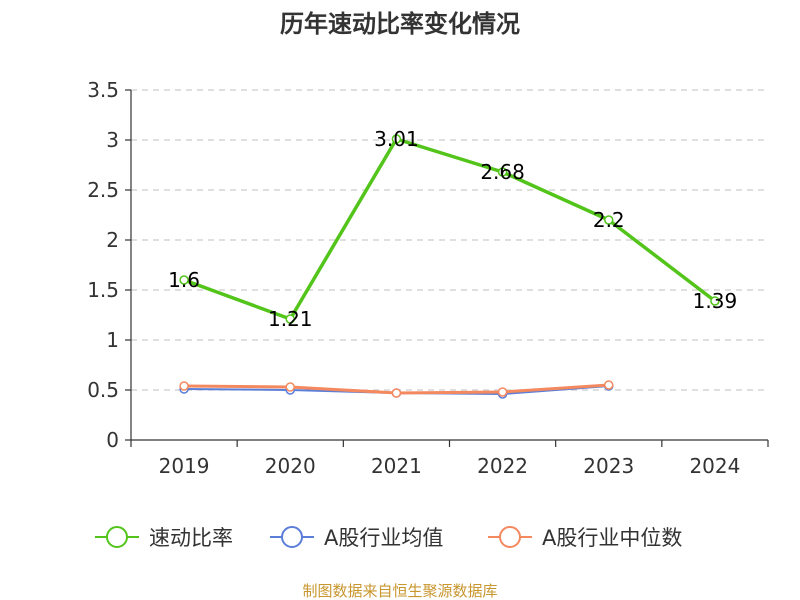  I want to click on y-tick-label: 1, so click(112, 340).